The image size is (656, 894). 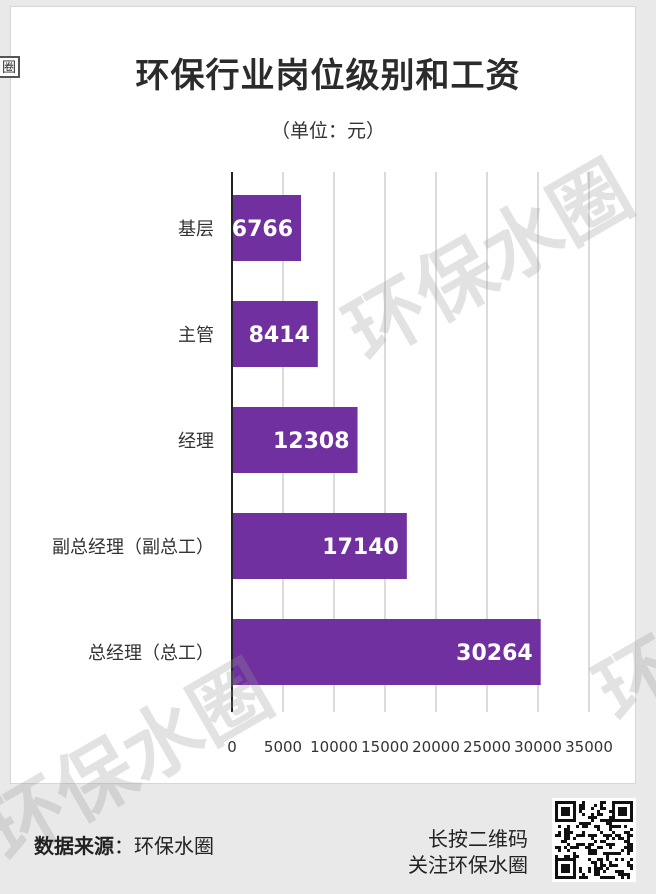 I want to click on bar-value-label: 17140, so click(x=360, y=547).